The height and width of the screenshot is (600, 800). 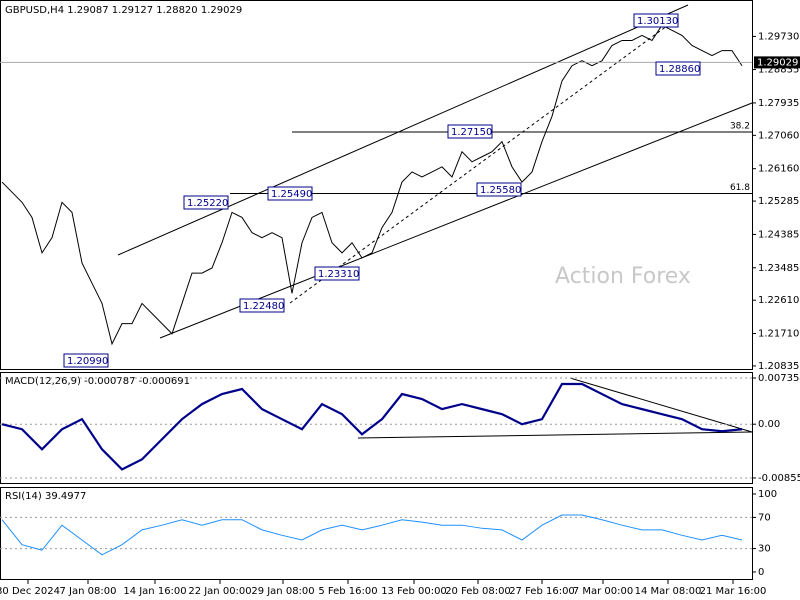 What do you see at coordinates (778, 201) in the screenshot?
I see `y-tick-label: 1.25285` at bounding box center [778, 201].